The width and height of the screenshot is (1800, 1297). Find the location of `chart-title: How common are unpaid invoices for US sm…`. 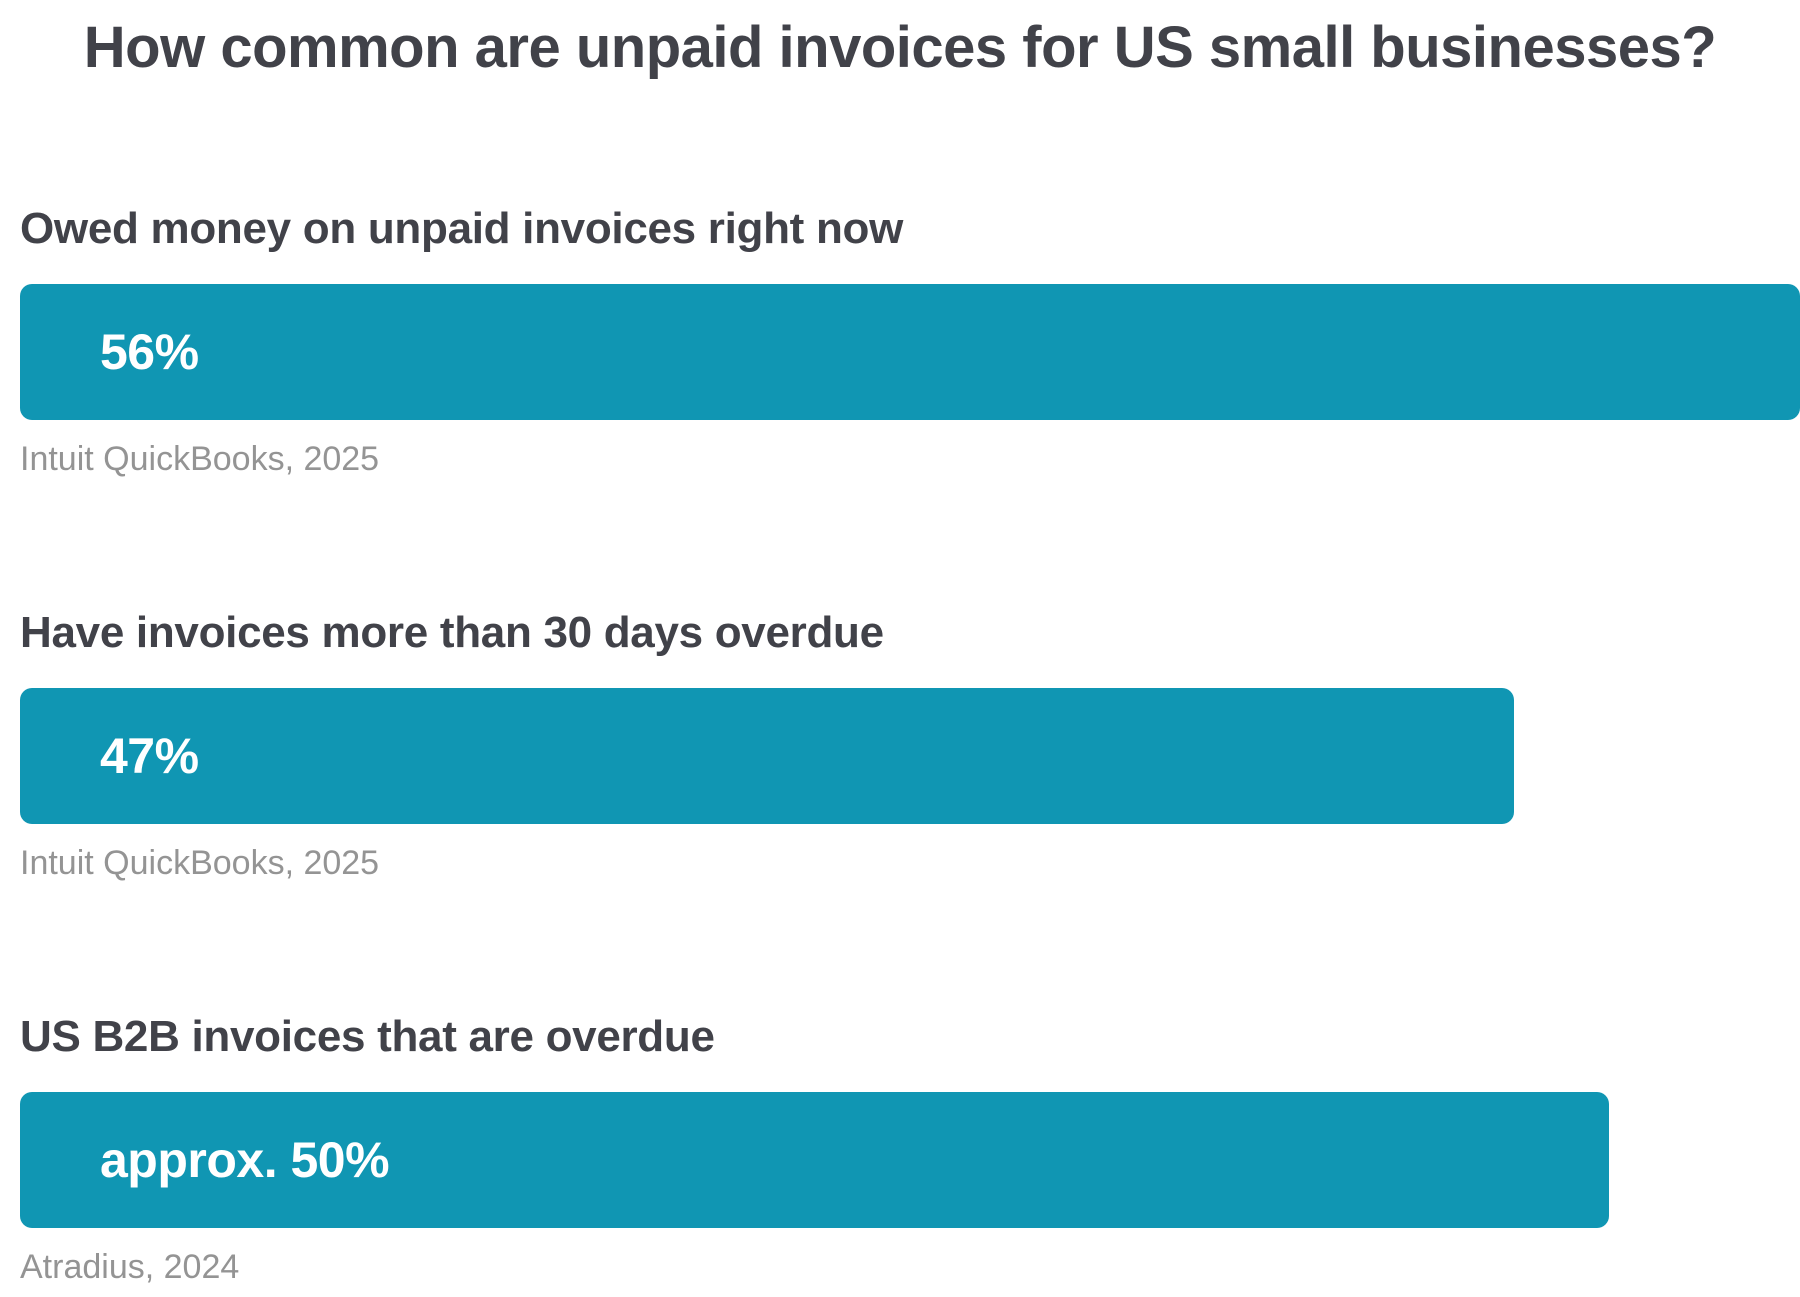

chart-title: How common are unpaid invoices for US sm… is located at coordinates (900, 47).